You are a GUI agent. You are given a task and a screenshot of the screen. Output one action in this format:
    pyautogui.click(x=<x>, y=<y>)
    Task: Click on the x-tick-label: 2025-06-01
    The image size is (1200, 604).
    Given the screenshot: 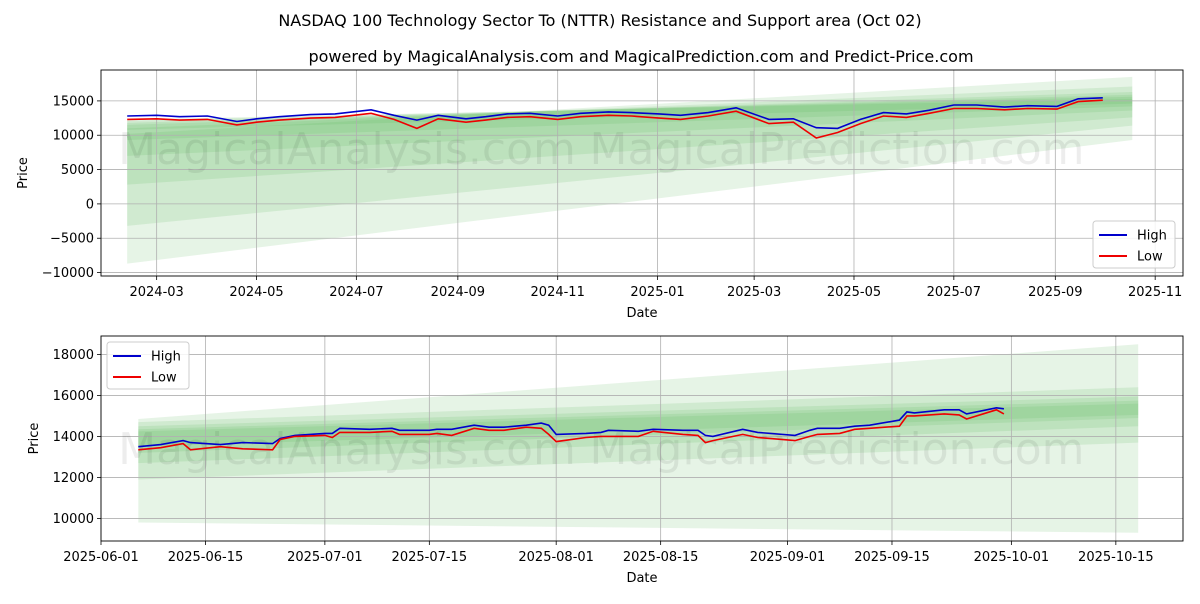 What is the action you would take?
    pyautogui.click(x=101, y=557)
    